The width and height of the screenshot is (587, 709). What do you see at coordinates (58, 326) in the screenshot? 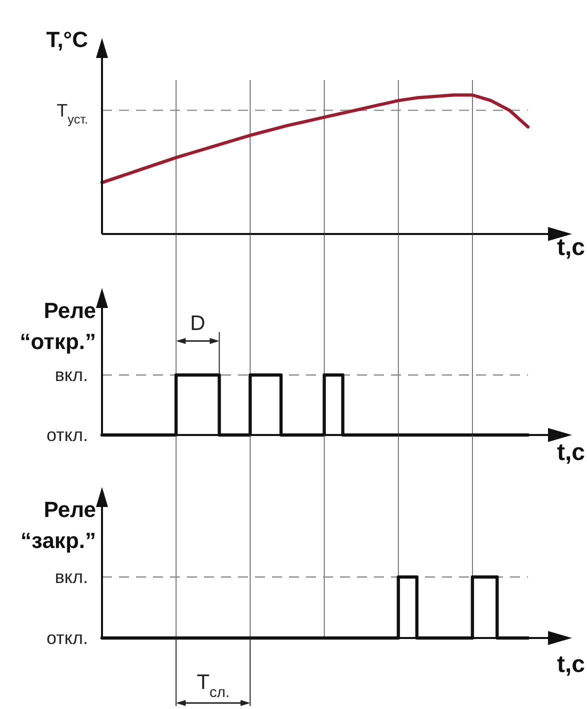
I see `y-axis-title: Реле “откр.”` at bounding box center [58, 326].